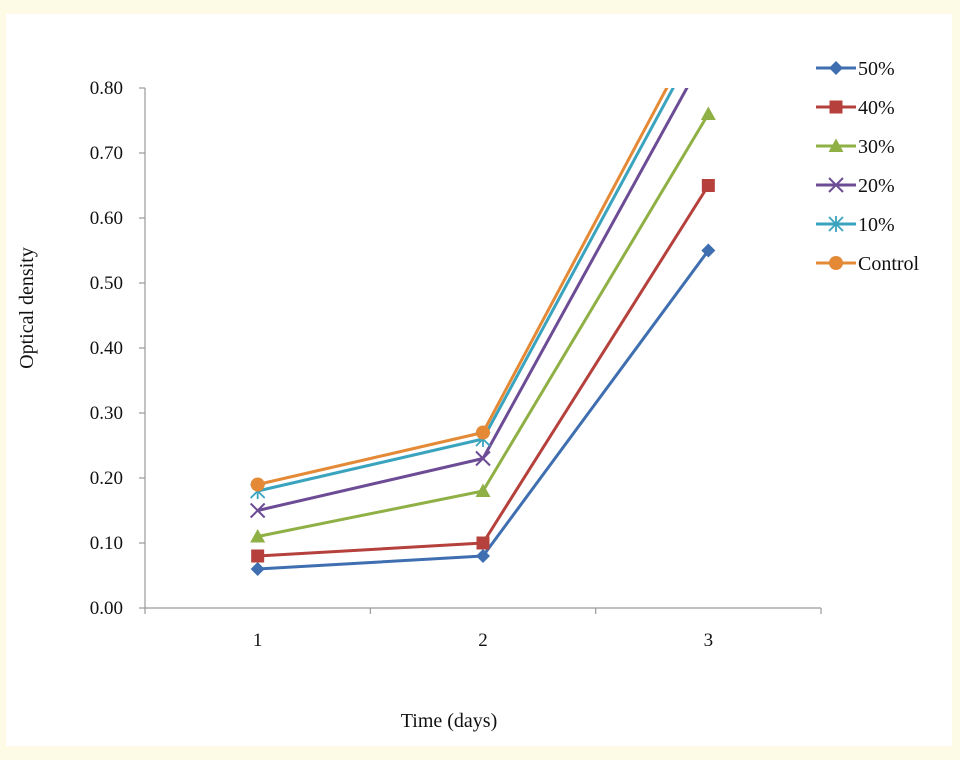 This screenshot has width=960, height=760. What do you see at coordinates (855, 108) in the screenshot?
I see `legend-item: 40%` at bounding box center [855, 108].